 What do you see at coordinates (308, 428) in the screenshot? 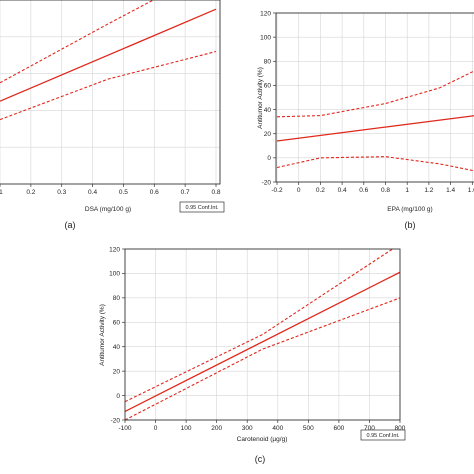
I see `x-tick-label: 500` at bounding box center [308, 428].